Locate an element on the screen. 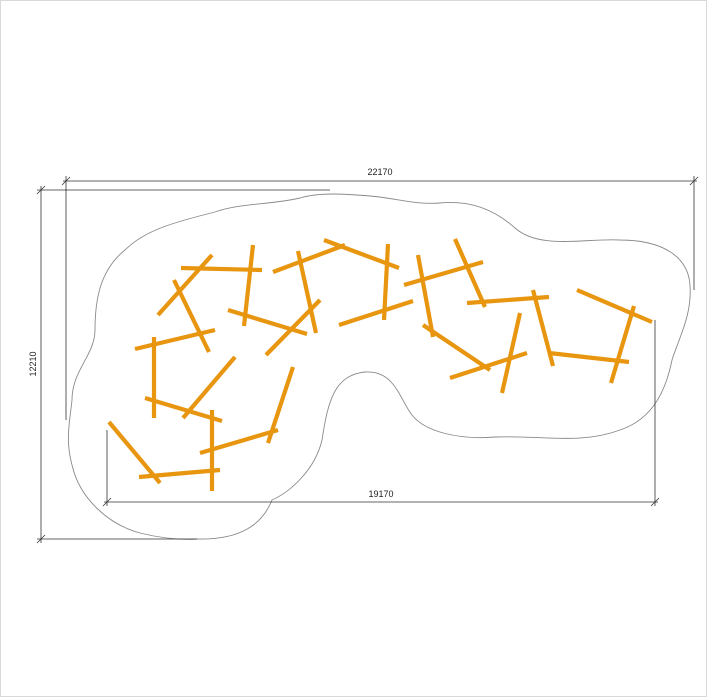 The height and width of the screenshot is (697, 707). inner-width-label: 19170 is located at coordinates (380, 494).